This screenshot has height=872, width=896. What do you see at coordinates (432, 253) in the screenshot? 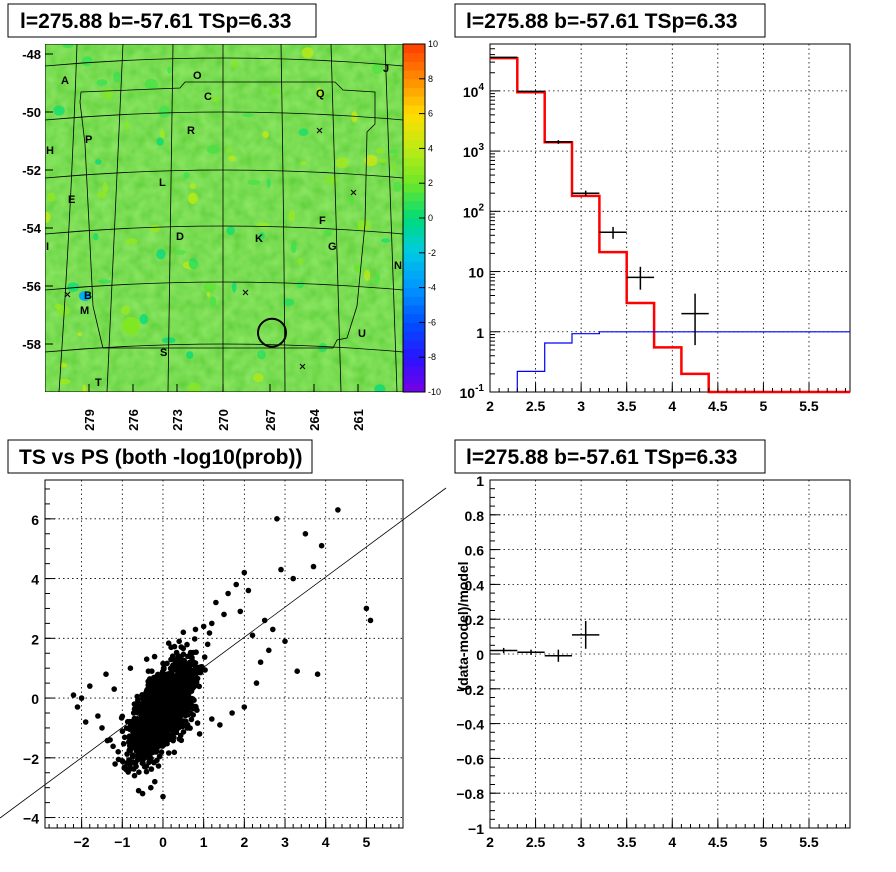
I see `colorbar-tick-label: -2` at bounding box center [432, 253].